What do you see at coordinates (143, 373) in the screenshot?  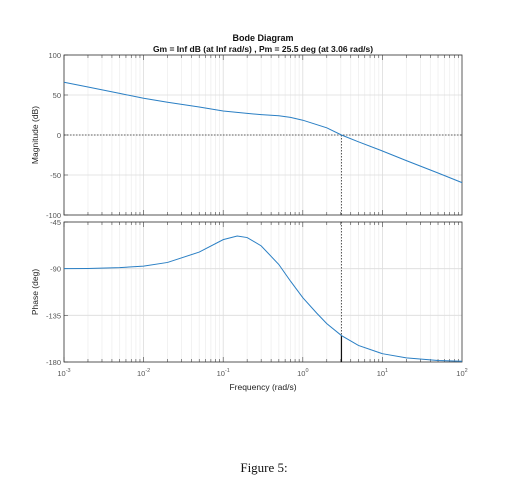 I see `x-tick-label: 10⁻²` at bounding box center [143, 373].